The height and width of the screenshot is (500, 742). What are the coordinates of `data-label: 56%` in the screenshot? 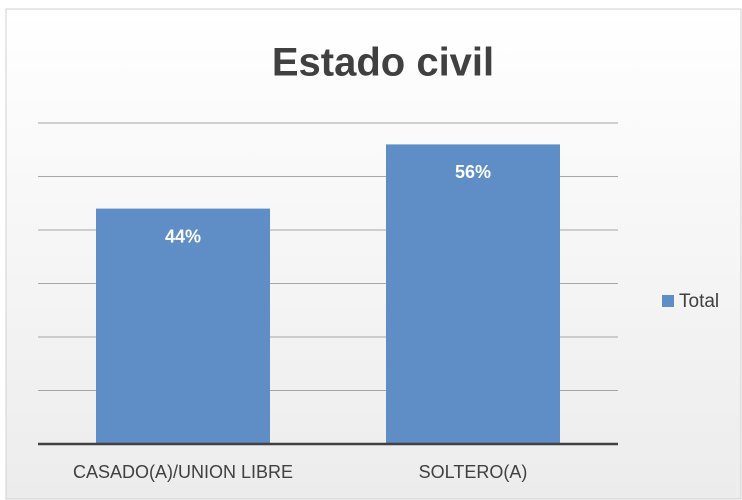 It's located at (473, 172).